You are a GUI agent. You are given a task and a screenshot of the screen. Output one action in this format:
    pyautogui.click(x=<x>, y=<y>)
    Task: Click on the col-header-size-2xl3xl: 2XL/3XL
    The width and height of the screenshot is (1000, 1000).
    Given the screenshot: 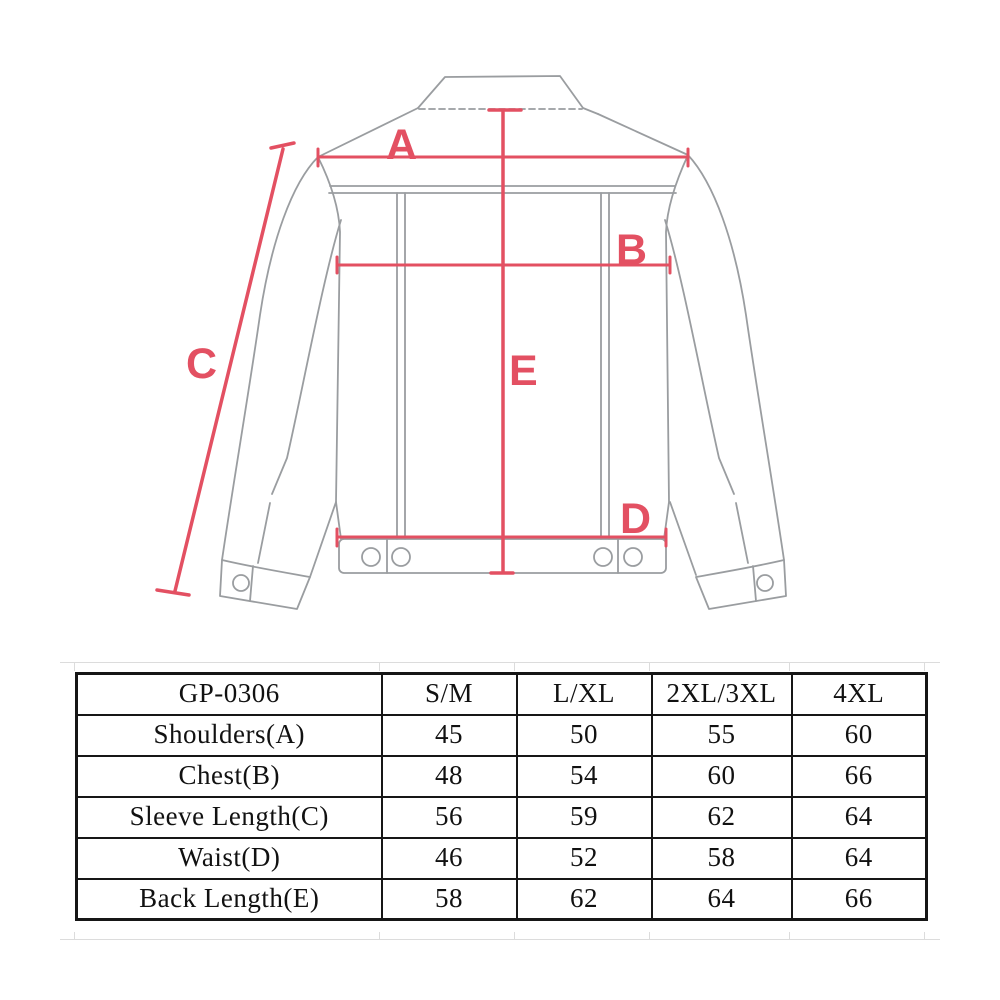 What is the action you would take?
    pyautogui.click(x=721, y=694)
    